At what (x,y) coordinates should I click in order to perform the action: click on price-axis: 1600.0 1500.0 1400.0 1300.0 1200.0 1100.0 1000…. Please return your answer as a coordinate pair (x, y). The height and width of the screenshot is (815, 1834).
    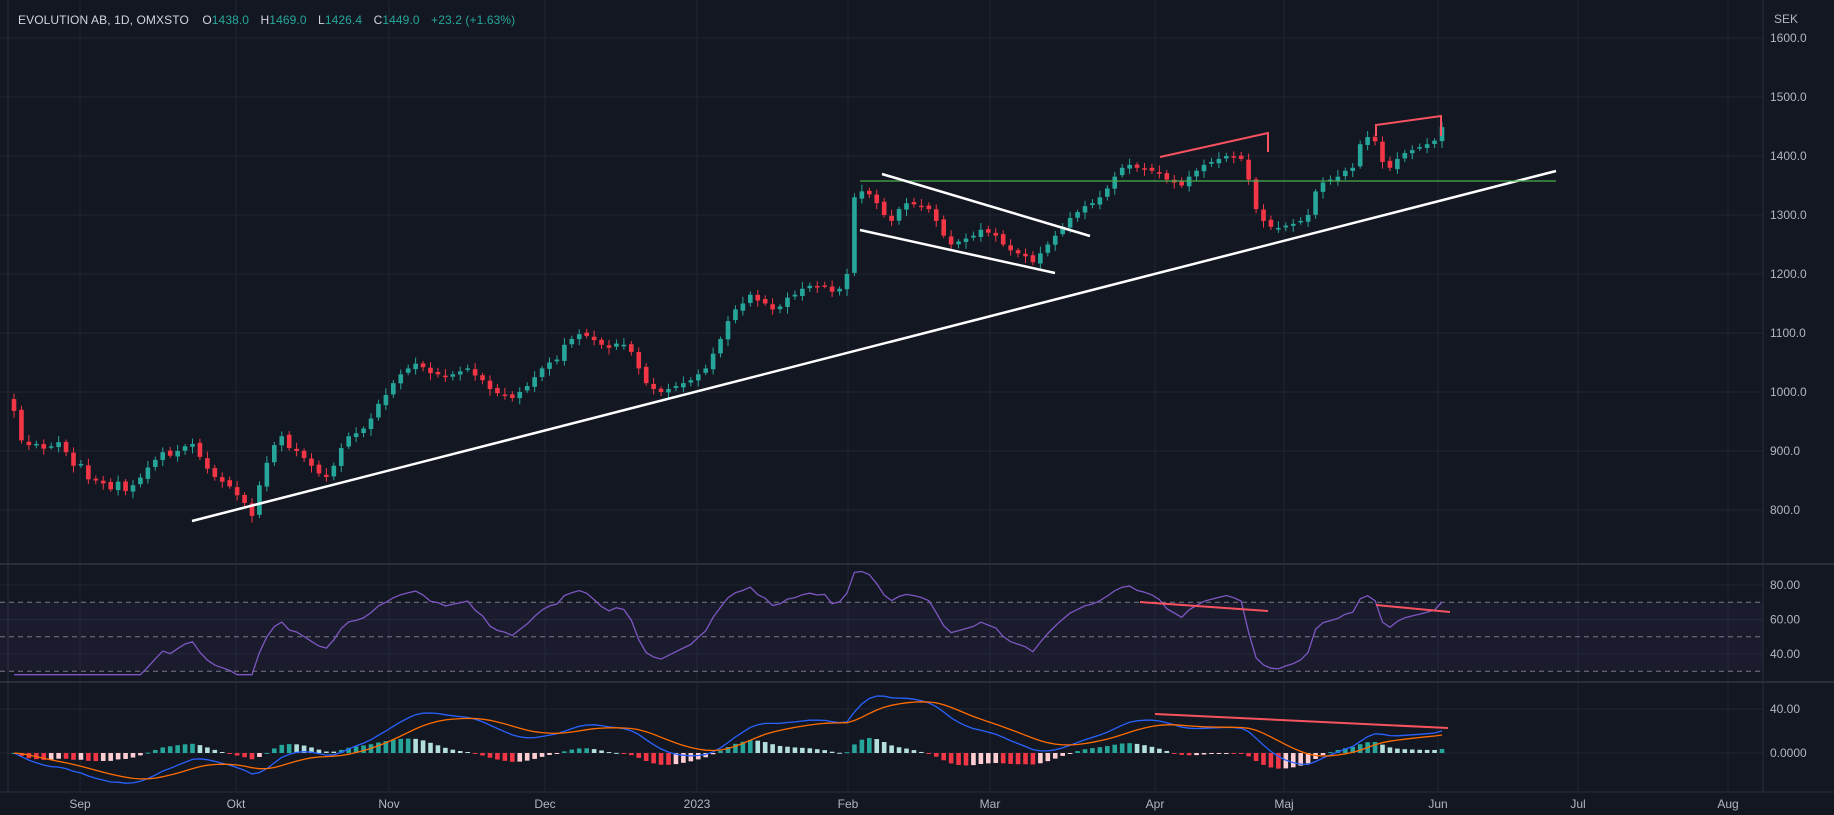
    Looking at the image, I should click on (1788, 395).